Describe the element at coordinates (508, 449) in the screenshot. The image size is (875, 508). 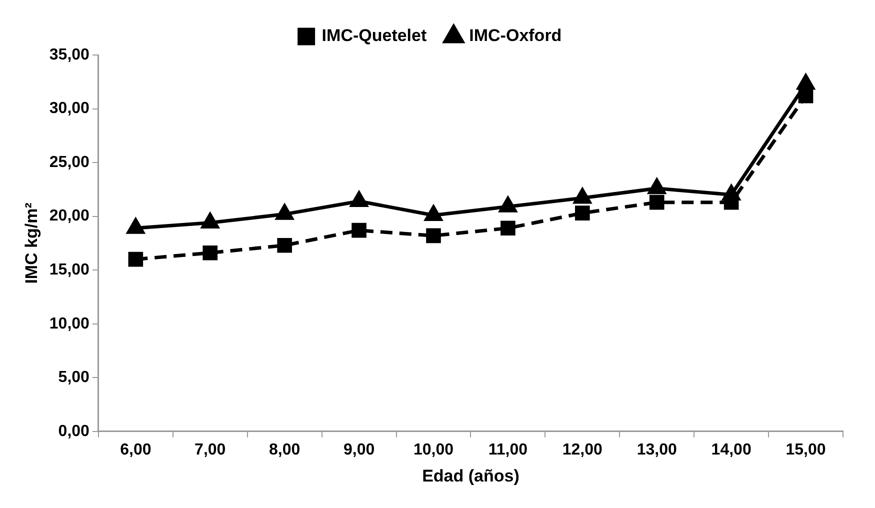
I see `x-tick-label: 11,00` at that location.